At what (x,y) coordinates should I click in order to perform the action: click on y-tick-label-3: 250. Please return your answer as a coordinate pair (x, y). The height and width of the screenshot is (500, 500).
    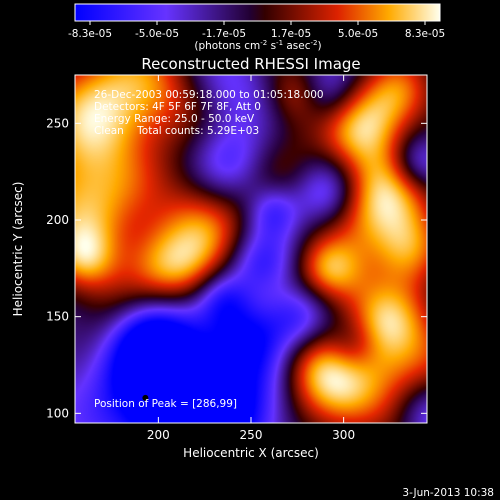
    Looking at the image, I should click on (57, 123).